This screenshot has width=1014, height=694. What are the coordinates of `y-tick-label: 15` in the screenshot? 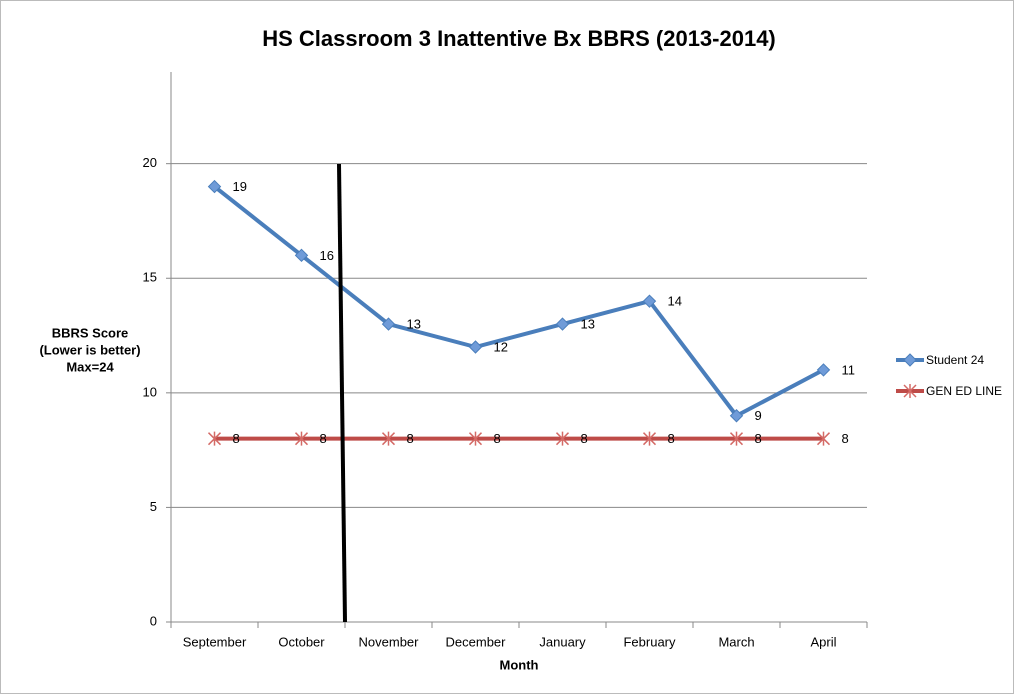 It's located at (150, 277).